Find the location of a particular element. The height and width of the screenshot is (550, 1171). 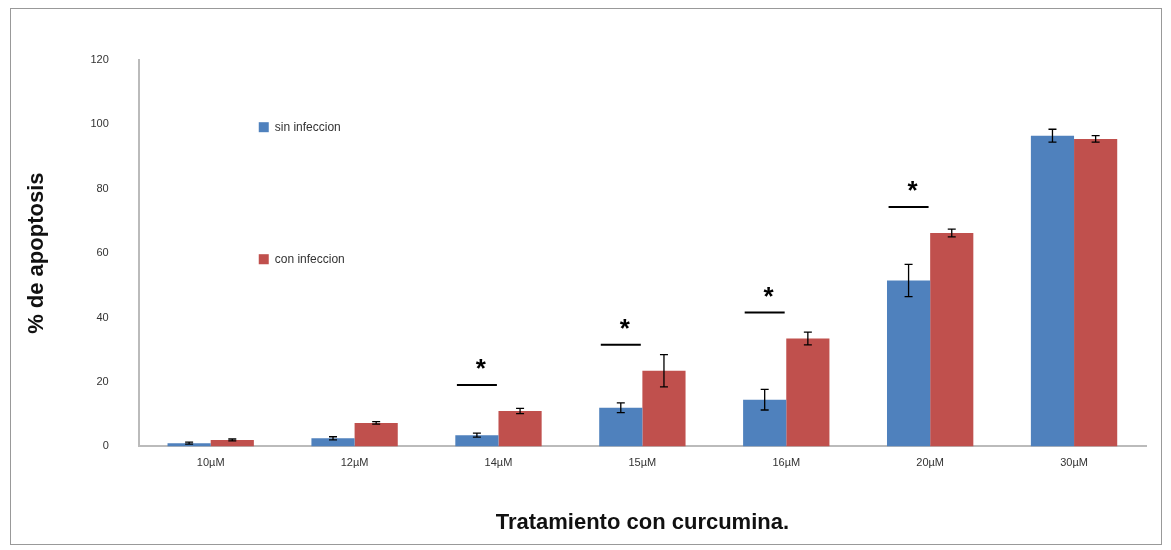

y-tick-label: 40 is located at coordinates (102, 316).